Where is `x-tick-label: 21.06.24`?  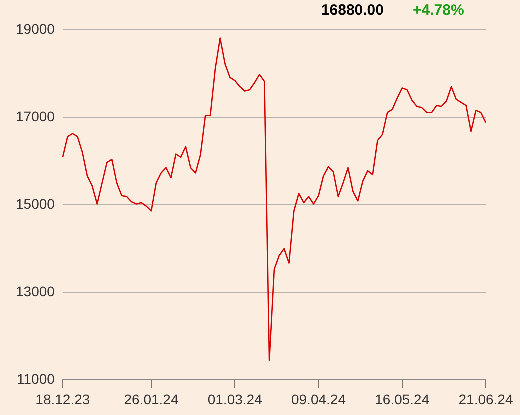
x-tick-label: 21.06.24 is located at coordinates (486, 399).